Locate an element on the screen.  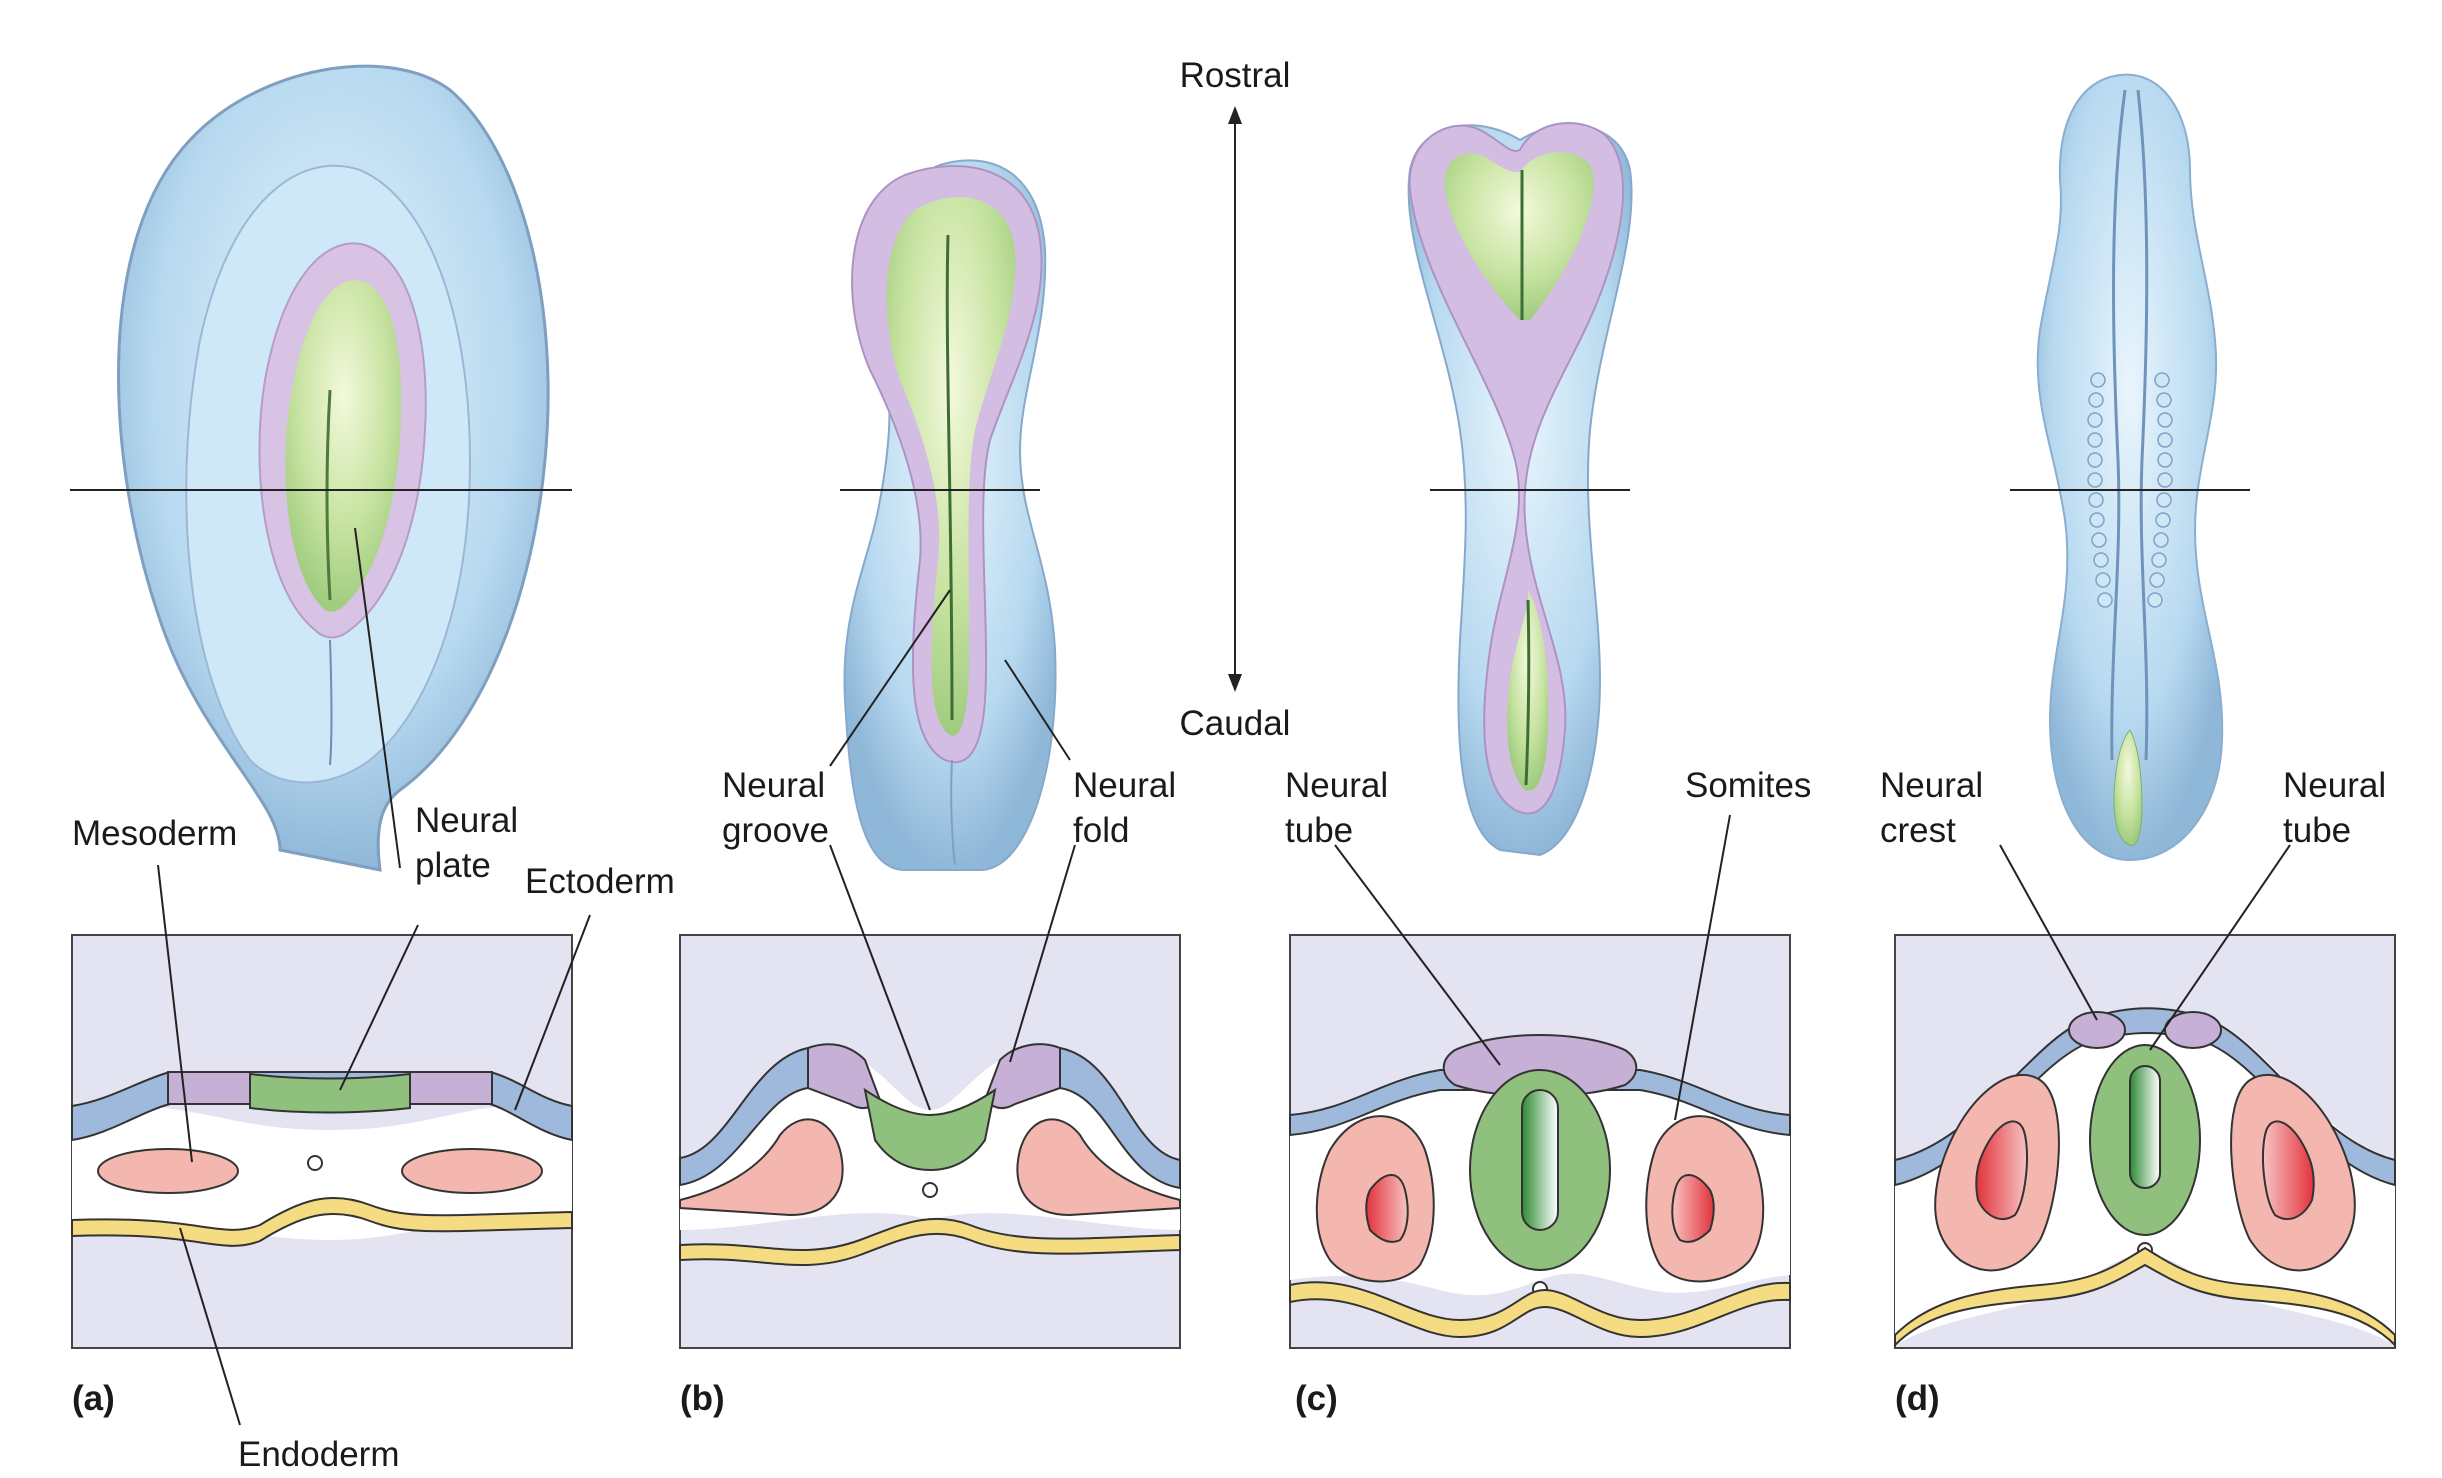
caudal-label: Caudal is located at coordinates (1235, 723).